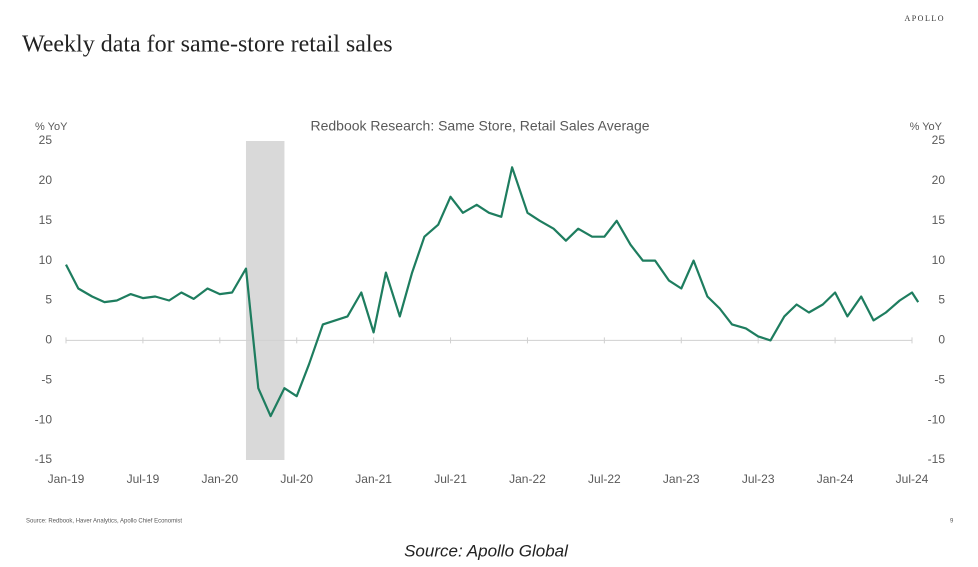 Image resolution: width=978 pixels, height=567 pixels. What do you see at coordinates (486, 550) in the screenshot?
I see `caption: Source: Apollo Global` at bounding box center [486, 550].